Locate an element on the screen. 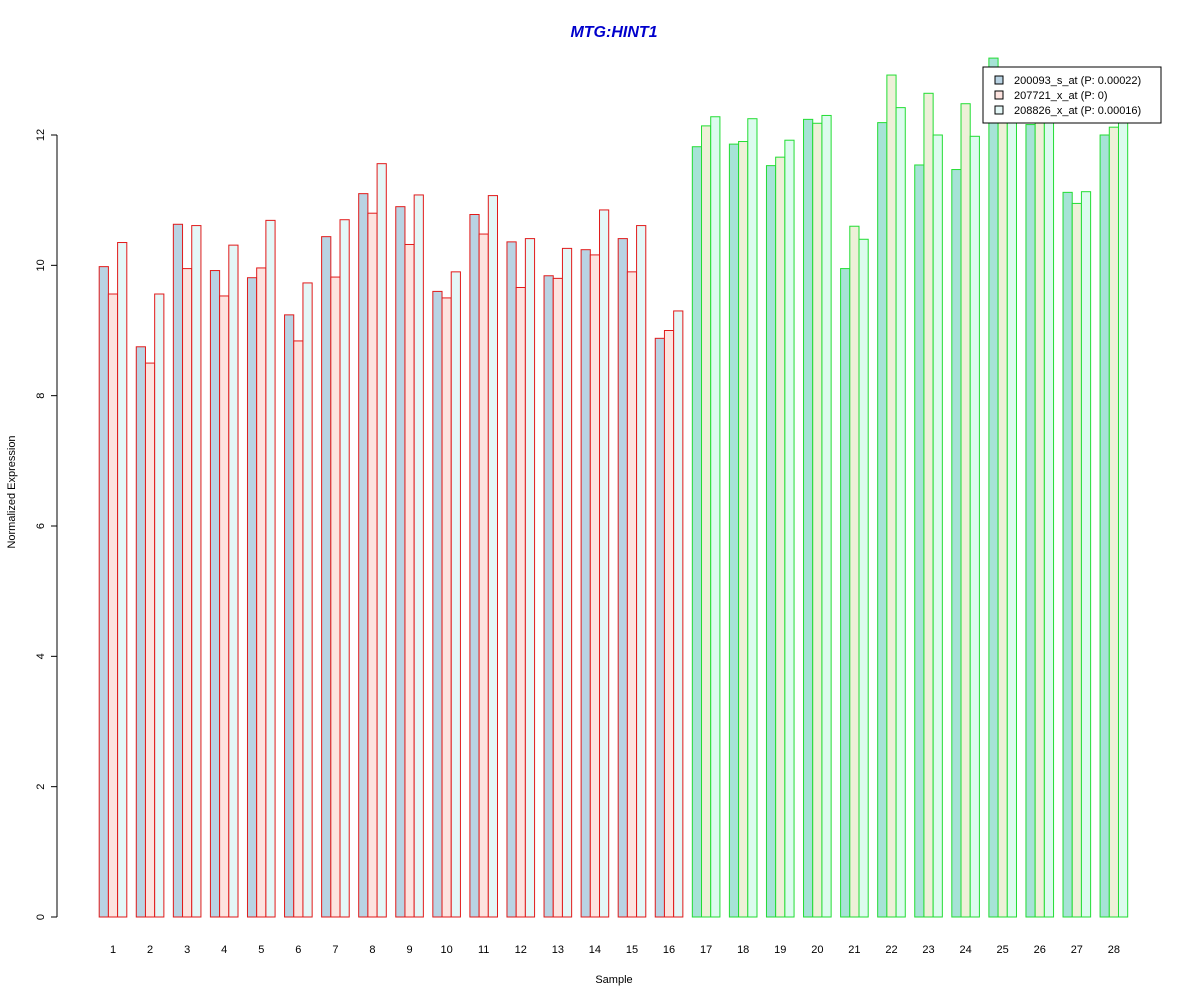 The height and width of the screenshot is (1000, 1200). x-tick-label: 11 is located at coordinates (483, 950).